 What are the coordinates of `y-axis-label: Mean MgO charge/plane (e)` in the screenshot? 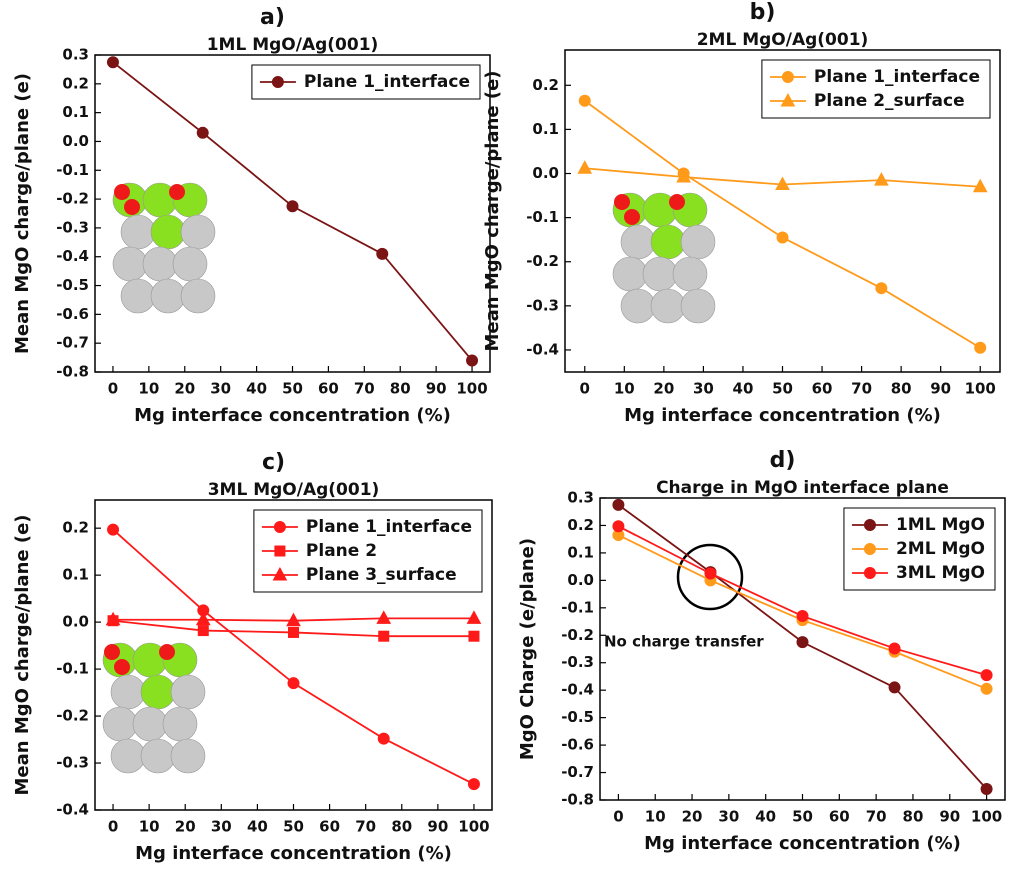 It's located at (22, 213).